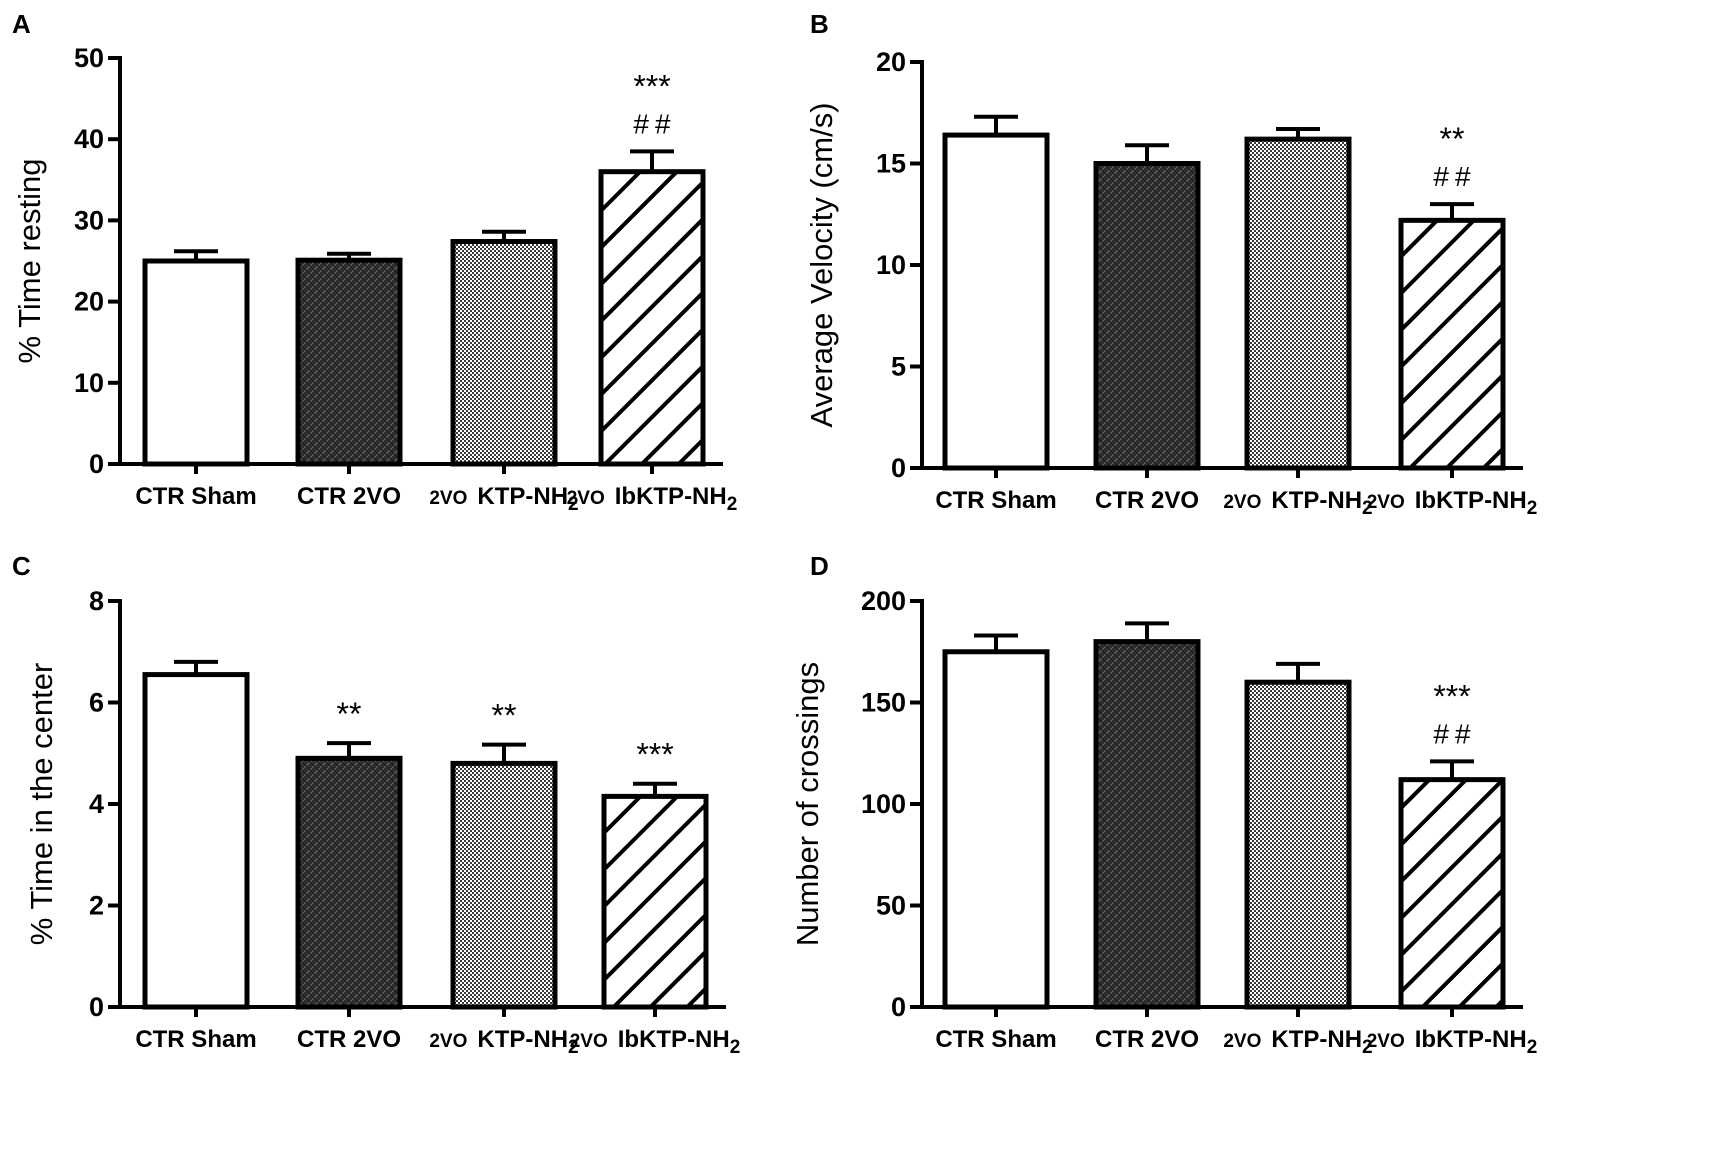  Describe the element at coordinates (883, 804) in the screenshot. I see `y-tick-label: 100` at that location.